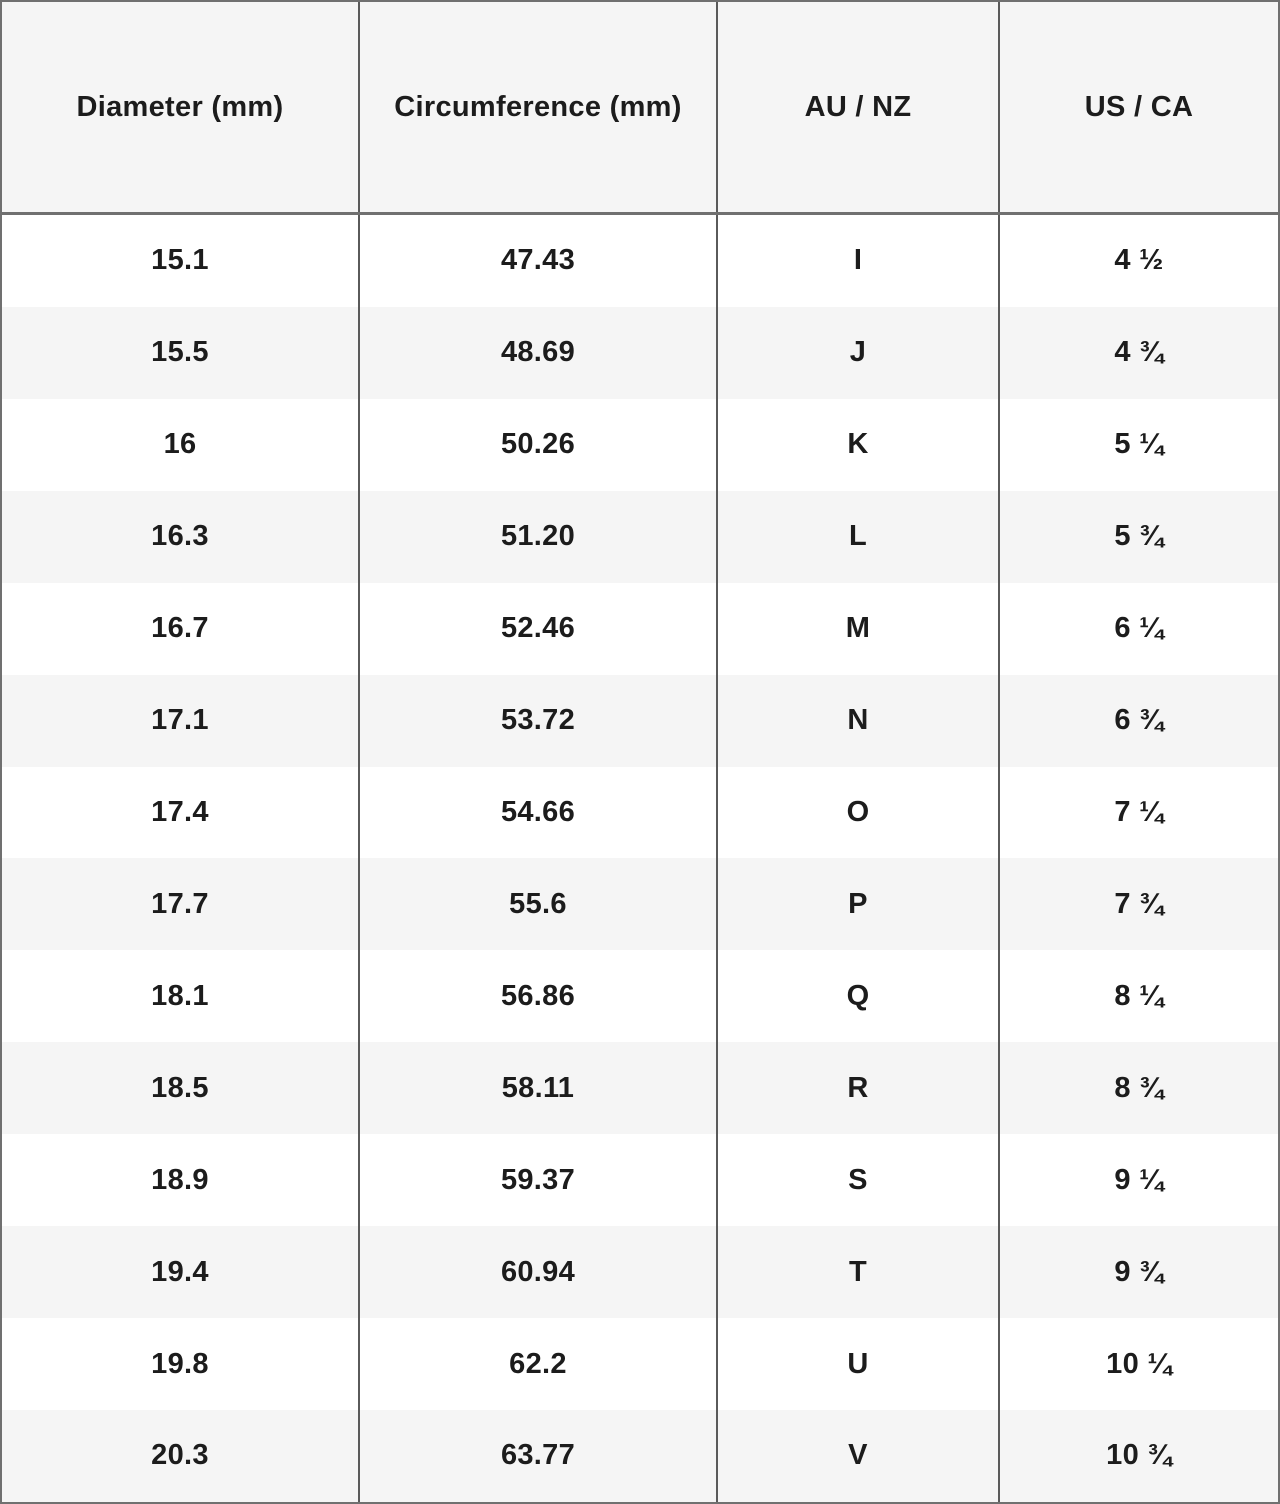 The width and height of the screenshot is (1280, 1504). What do you see at coordinates (1139, 720) in the screenshot?
I see `cell-us-ca: 6 ¾` at bounding box center [1139, 720].